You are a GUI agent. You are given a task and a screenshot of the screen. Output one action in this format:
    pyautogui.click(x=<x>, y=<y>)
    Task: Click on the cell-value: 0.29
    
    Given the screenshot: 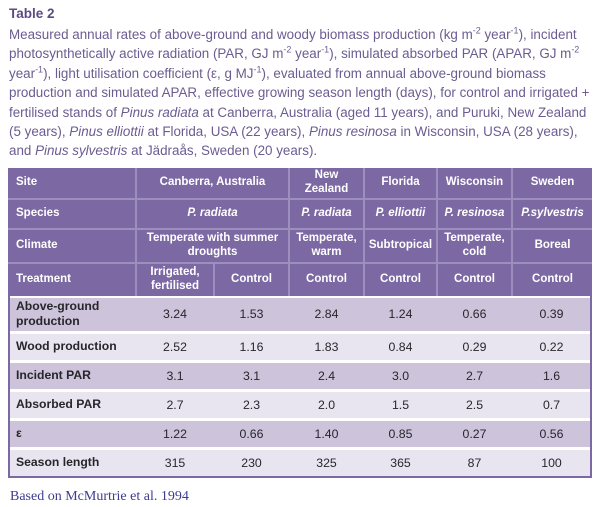 What is the action you would take?
    pyautogui.click(x=474, y=346)
    